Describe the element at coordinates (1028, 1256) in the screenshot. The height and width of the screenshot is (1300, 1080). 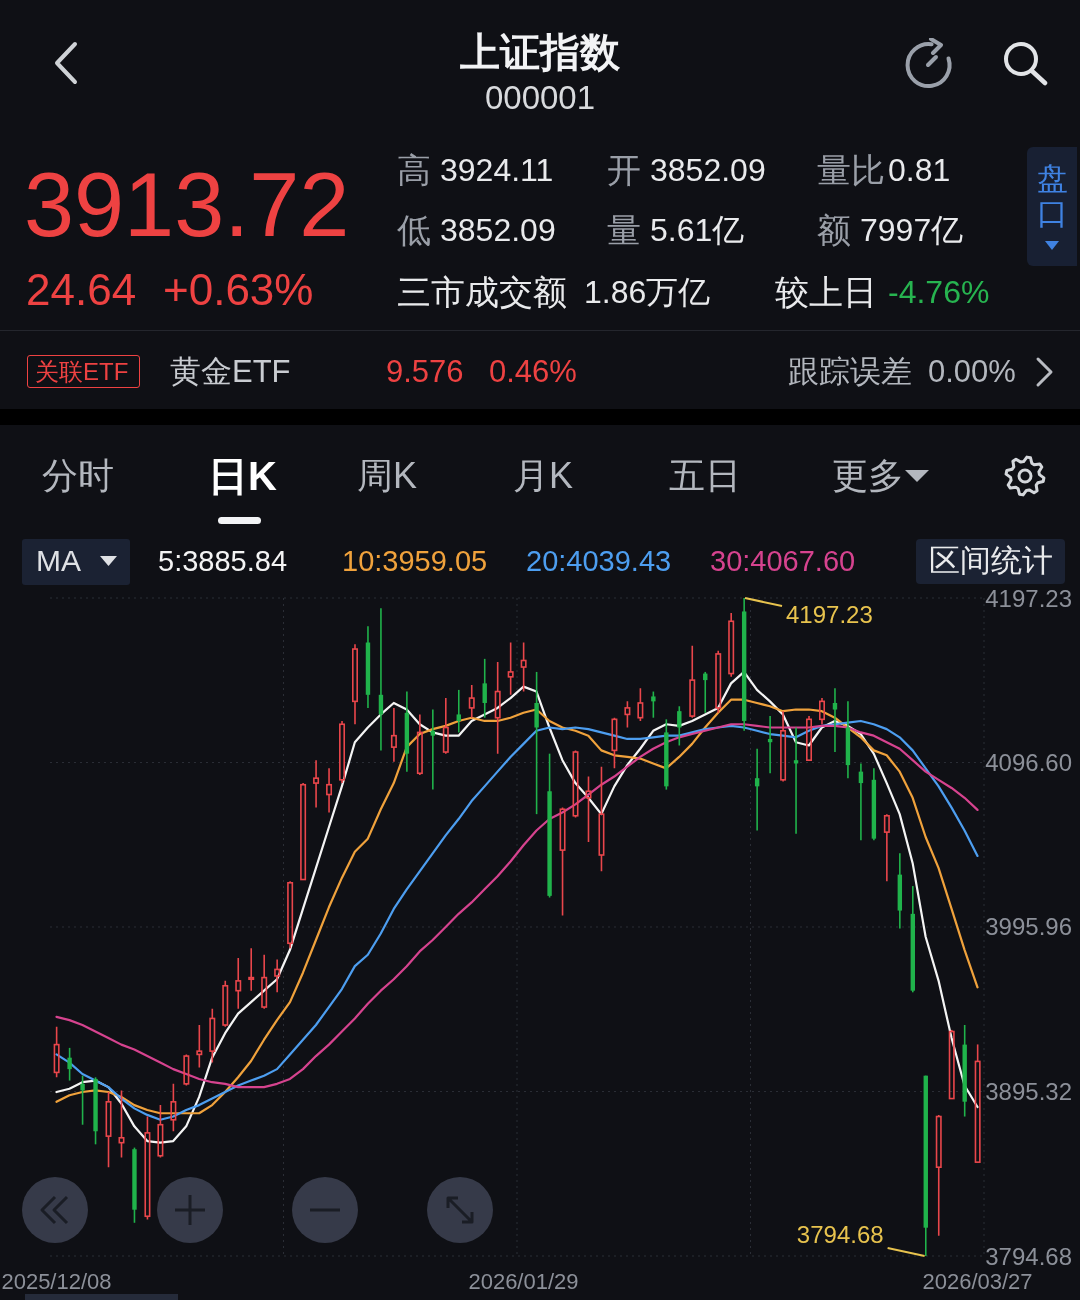
I see `y-tick-label: 3794.68` at that location.